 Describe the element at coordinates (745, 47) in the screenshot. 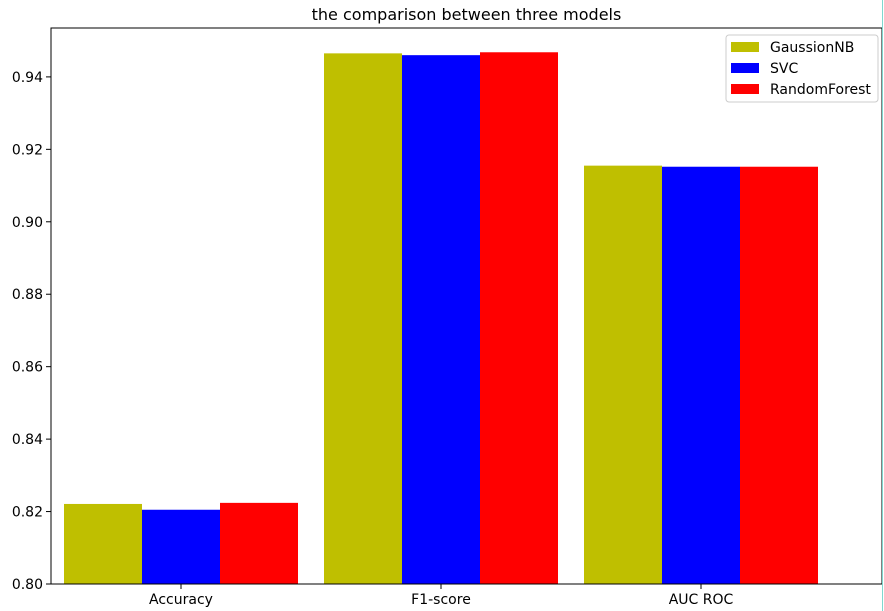

I see `legend-swatch-gaussionnb` at that location.